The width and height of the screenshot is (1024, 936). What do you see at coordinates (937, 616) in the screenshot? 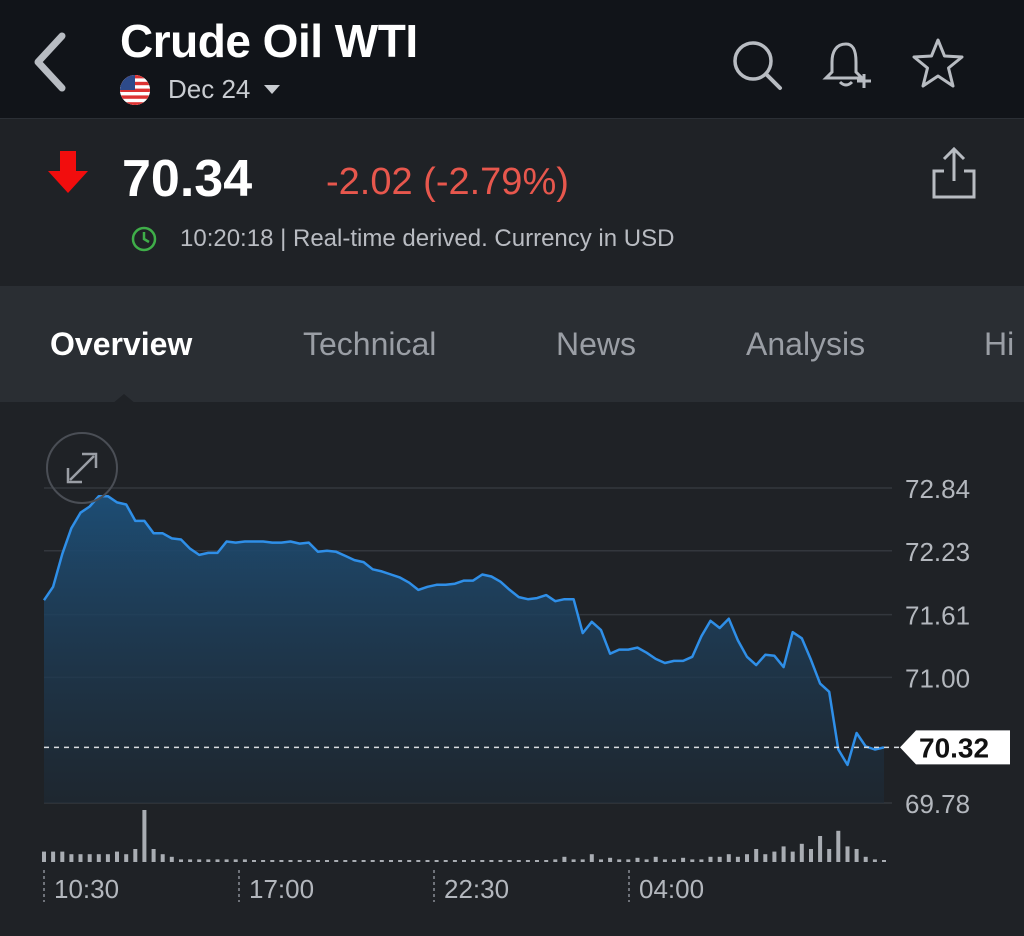
I see `y-tick-label: 71.61` at bounding box center [937, 616].